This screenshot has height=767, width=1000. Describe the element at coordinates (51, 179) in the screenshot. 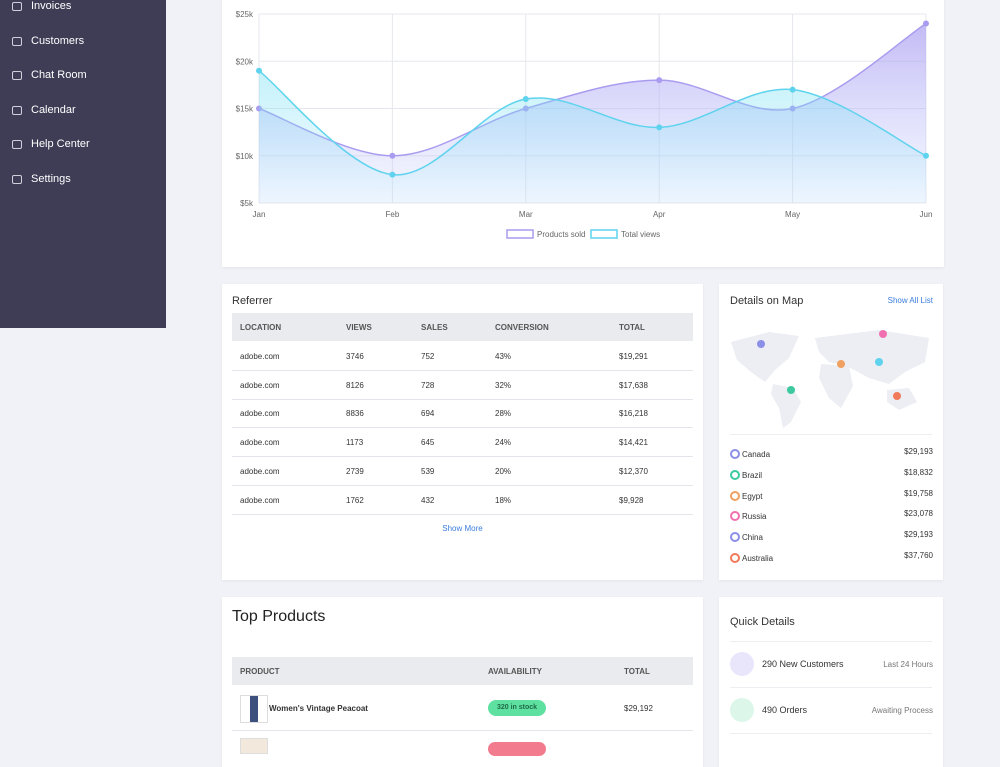

I see `nav-label: Settings` at that location.